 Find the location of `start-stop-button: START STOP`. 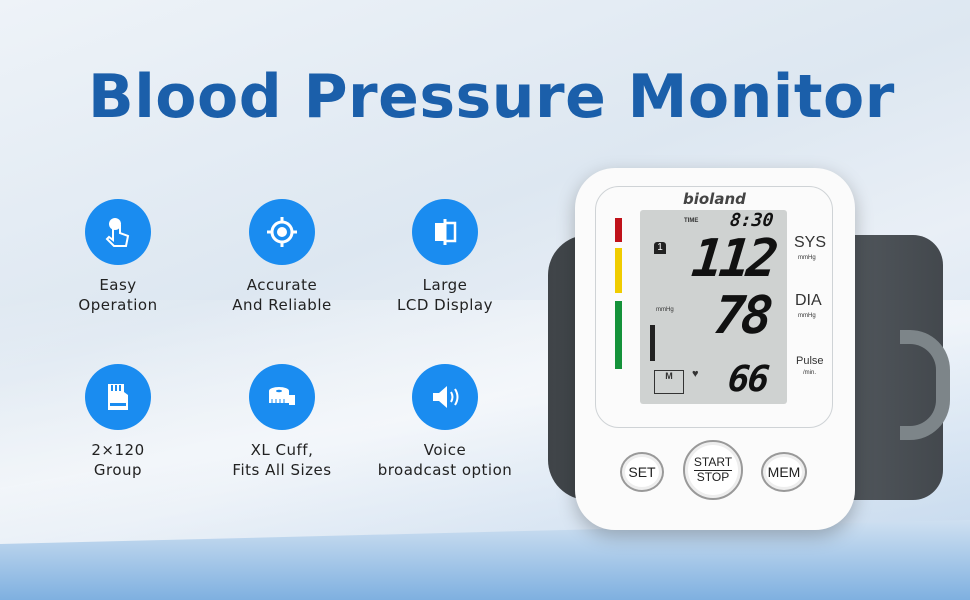

start-stop-button: START STOP is located at coordinates (713, 470).